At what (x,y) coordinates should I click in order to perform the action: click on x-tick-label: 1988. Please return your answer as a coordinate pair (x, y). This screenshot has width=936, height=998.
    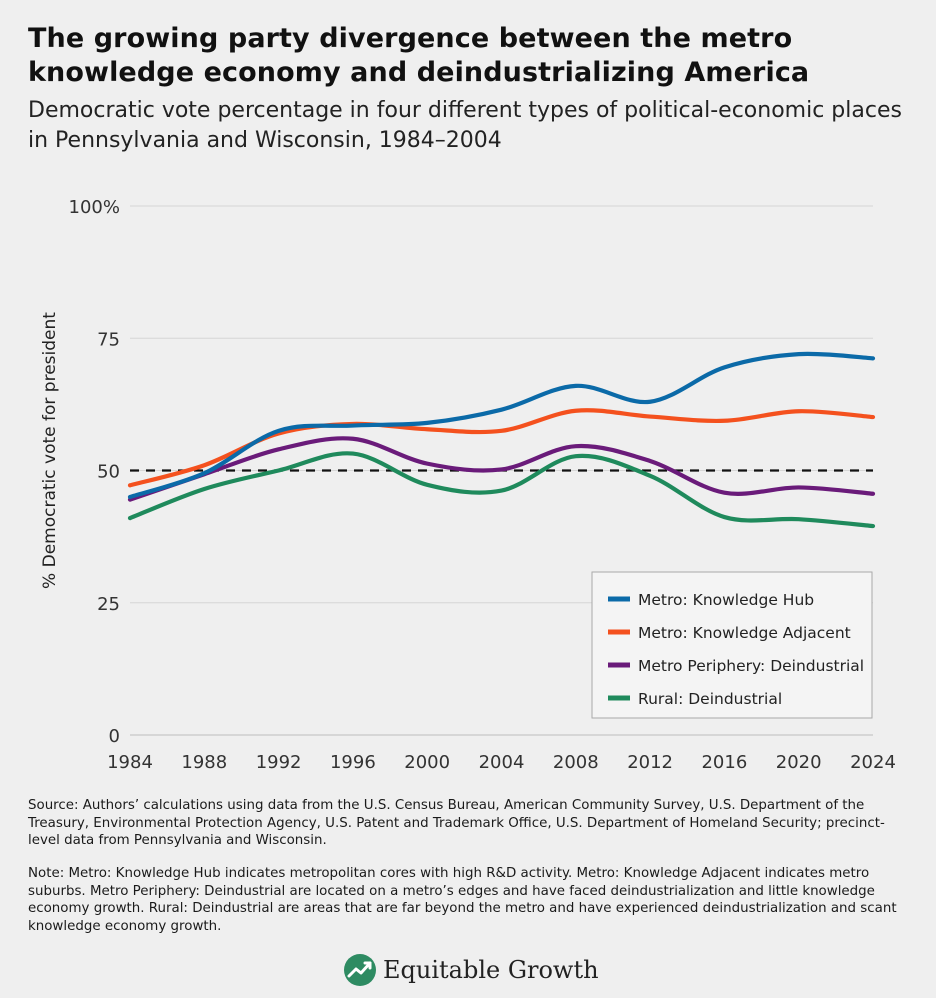
    Looking at the image, I should click on (204, 762).